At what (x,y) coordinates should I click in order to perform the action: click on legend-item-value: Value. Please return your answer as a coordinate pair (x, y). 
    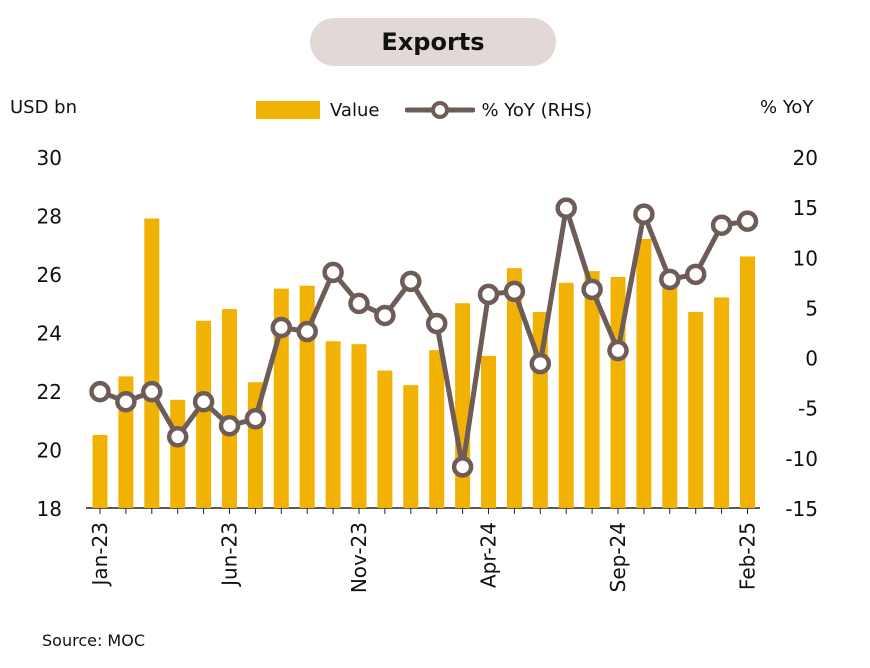
    Looking at the image, I should click on (317, 110).